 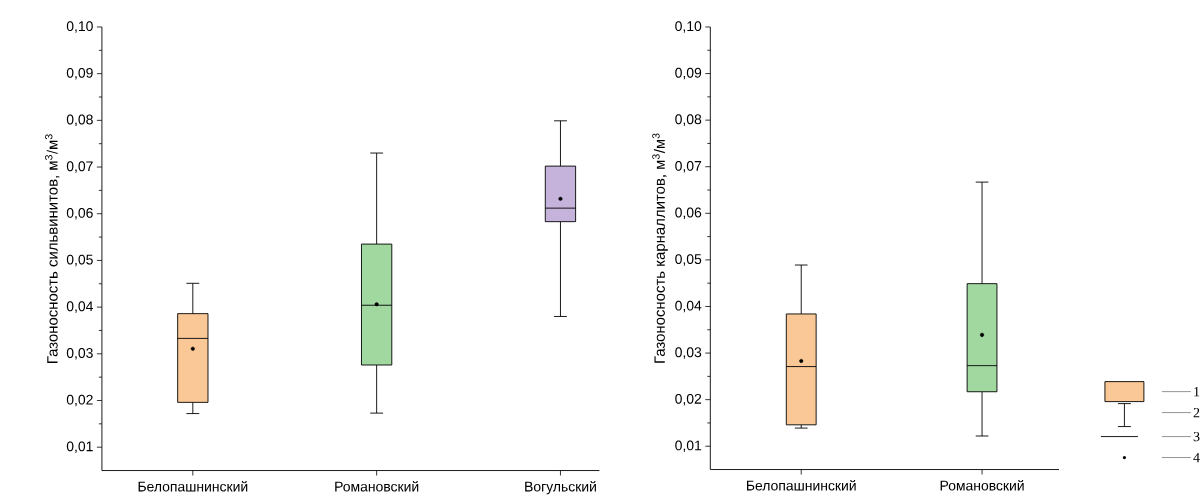 I want to click on y-axis-title: Газоносность сильвинитов, м$^{3}$/м$^{3}$, so click(x=52, y=249).